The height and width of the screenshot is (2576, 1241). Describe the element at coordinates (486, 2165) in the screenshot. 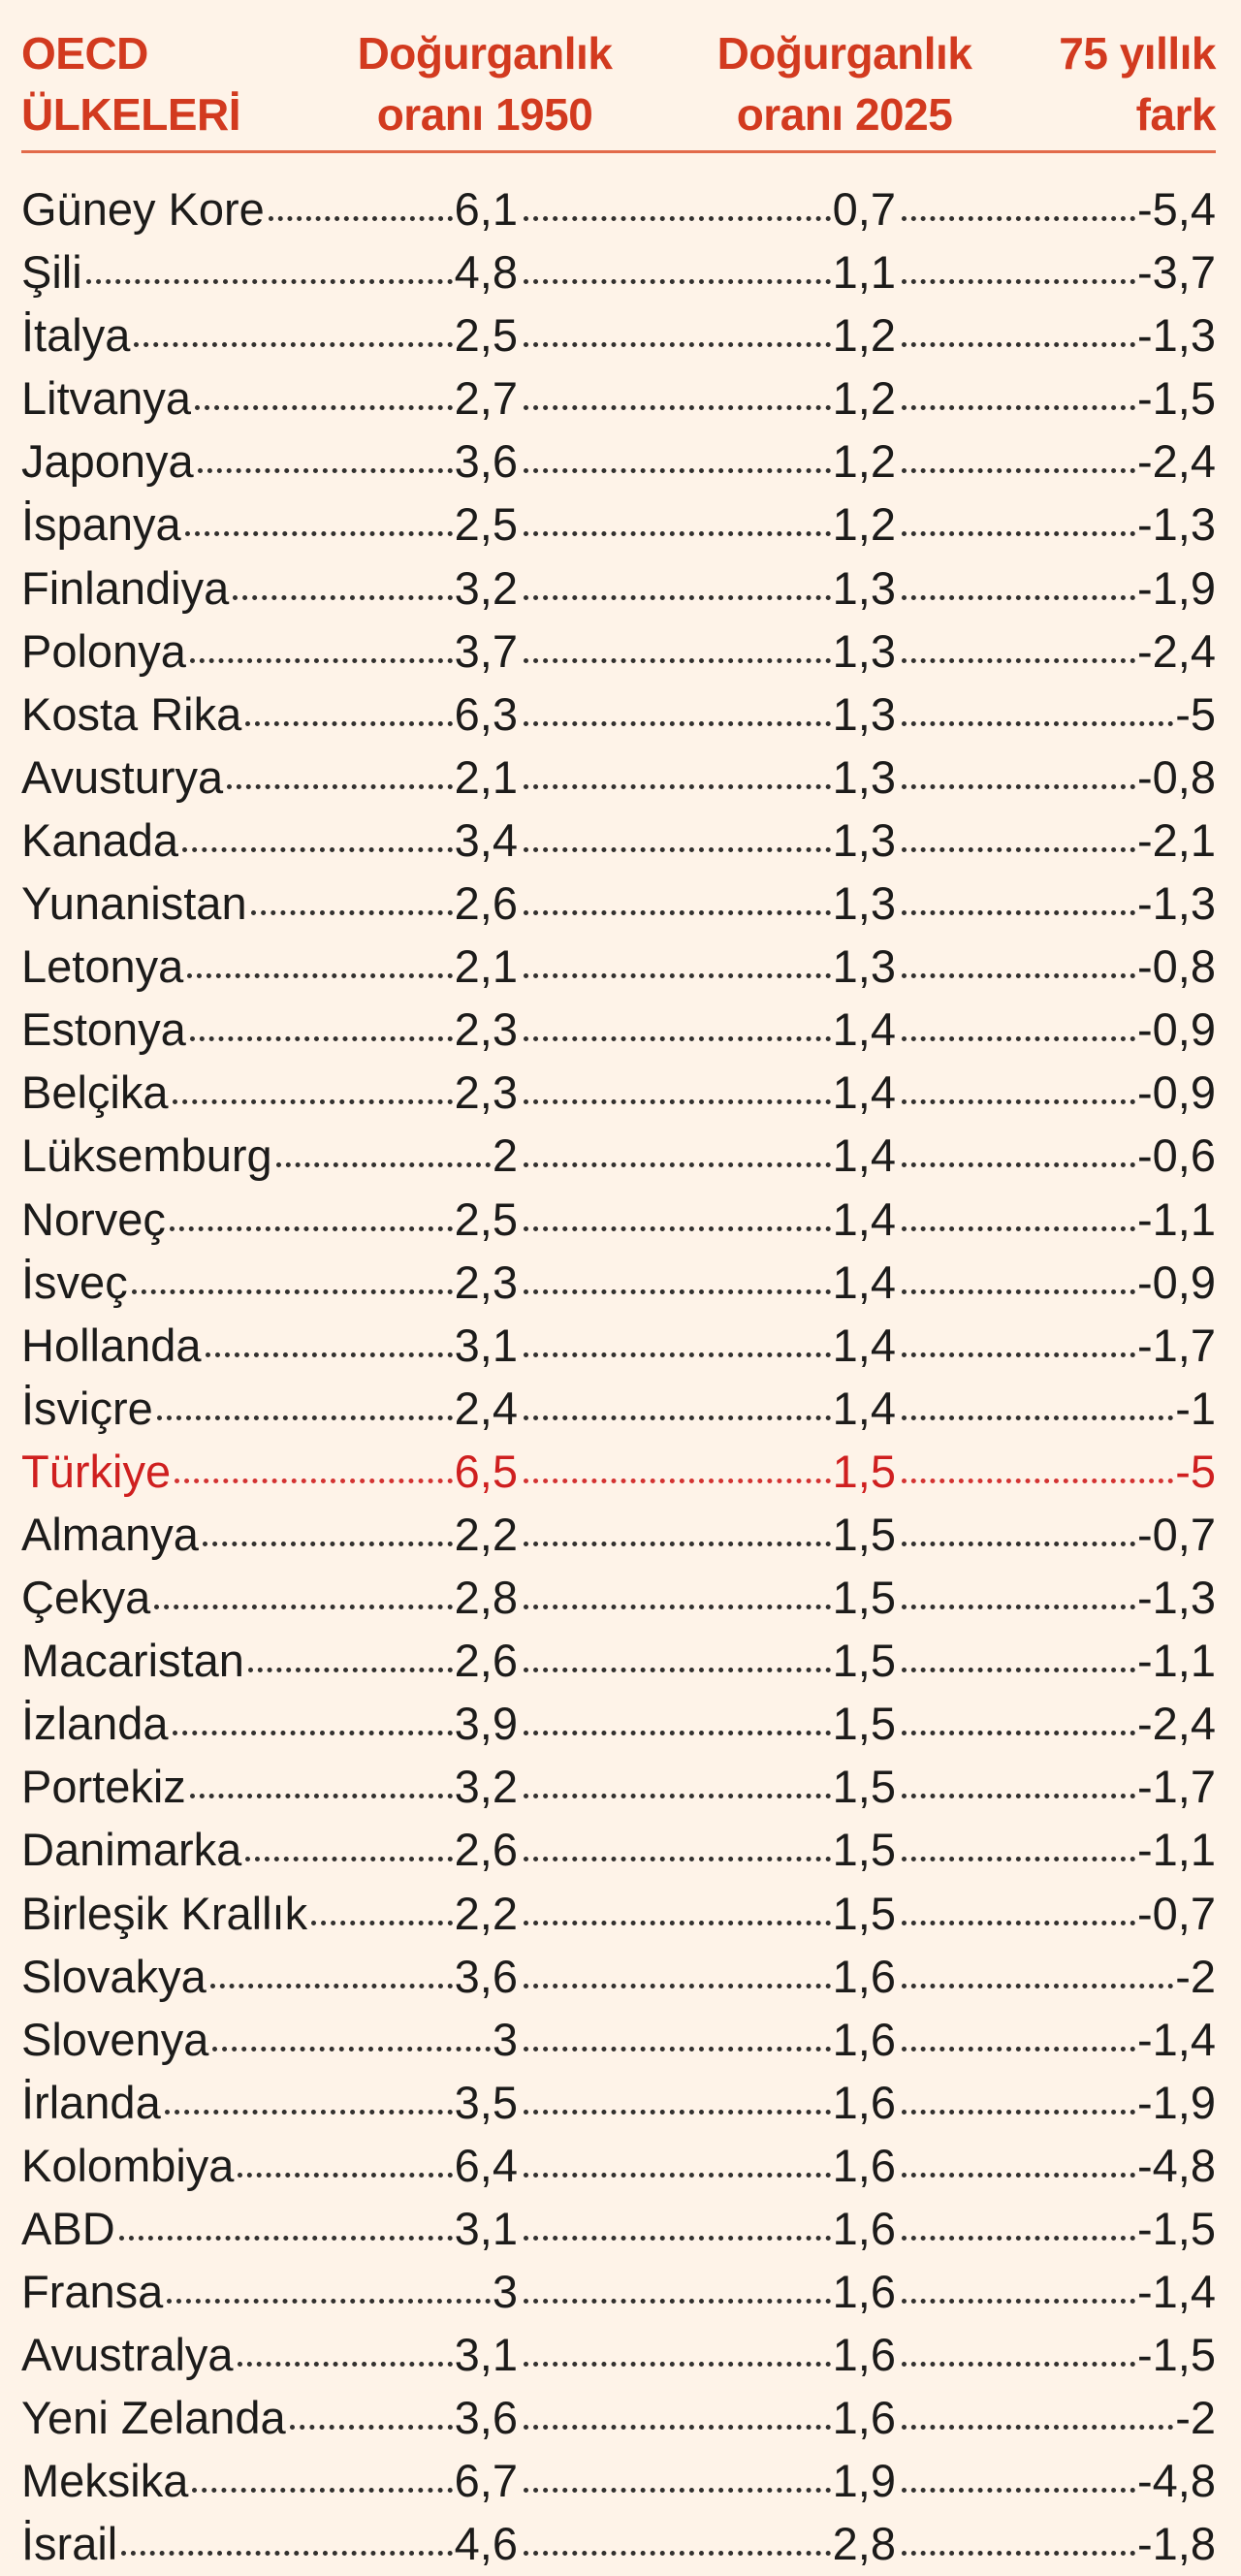

I see `rate-1950-value: 6,4` at that location.